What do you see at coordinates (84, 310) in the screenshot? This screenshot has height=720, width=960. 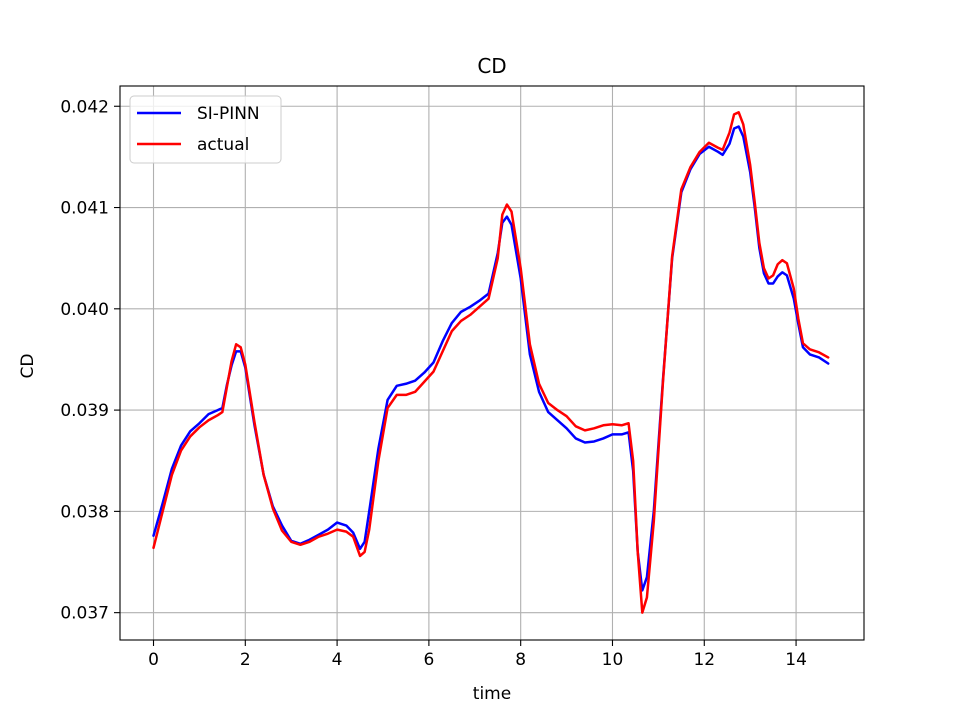 I see `y-tick-label: 0.040` at bounding box center [84, 310].